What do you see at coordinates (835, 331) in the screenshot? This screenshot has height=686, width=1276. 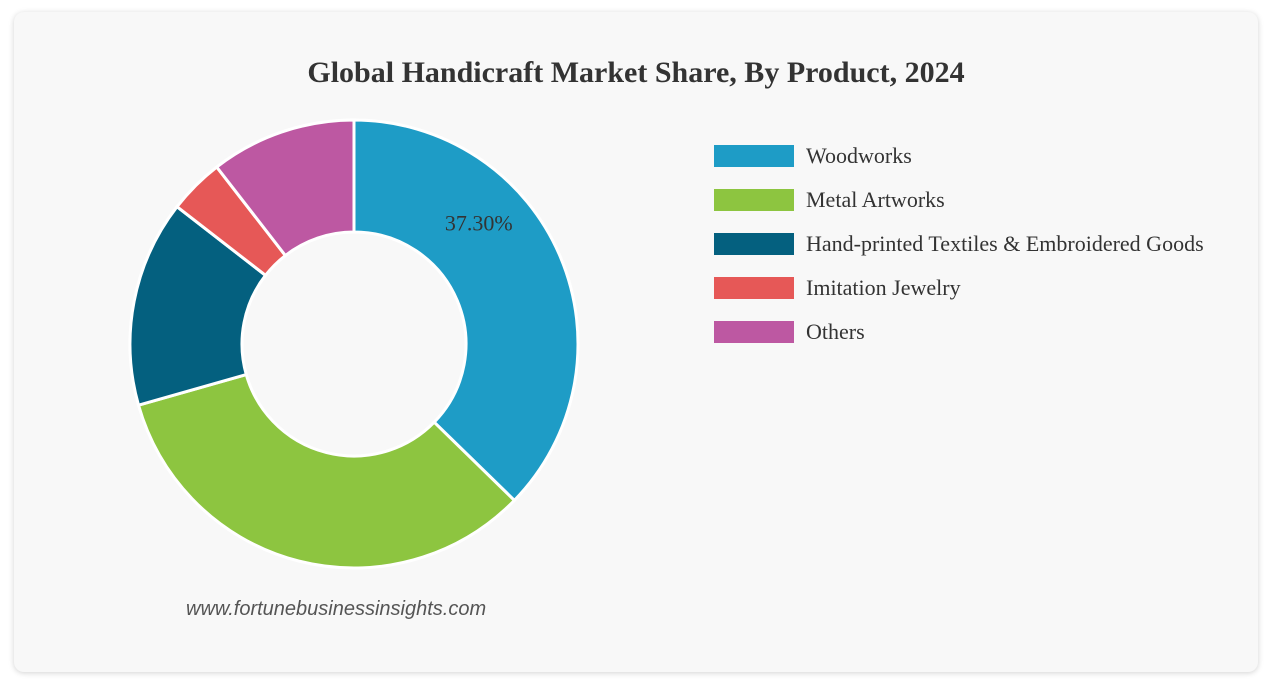 I see `legend-label-others: Others` at bounding box center [835, 331].